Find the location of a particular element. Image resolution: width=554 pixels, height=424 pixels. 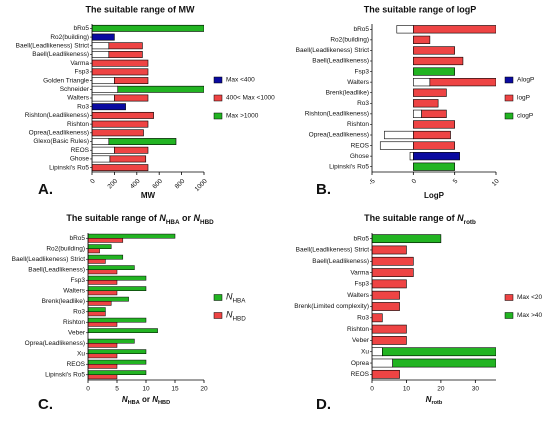

y-tick-label: Ro3 is located at coordinates (363, 103).